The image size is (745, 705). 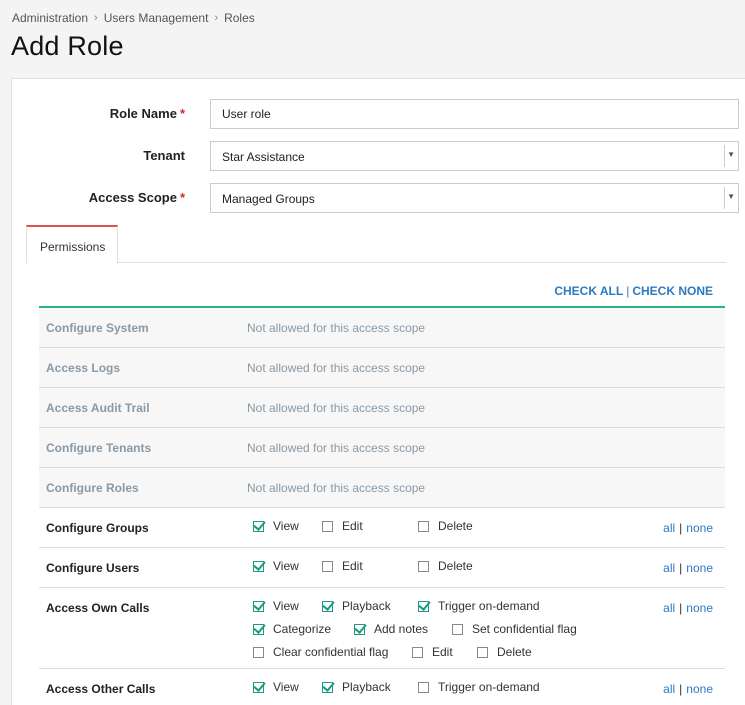 I want to click on breadcrumb-users-management: Users Management, so click(x=156, y=18).